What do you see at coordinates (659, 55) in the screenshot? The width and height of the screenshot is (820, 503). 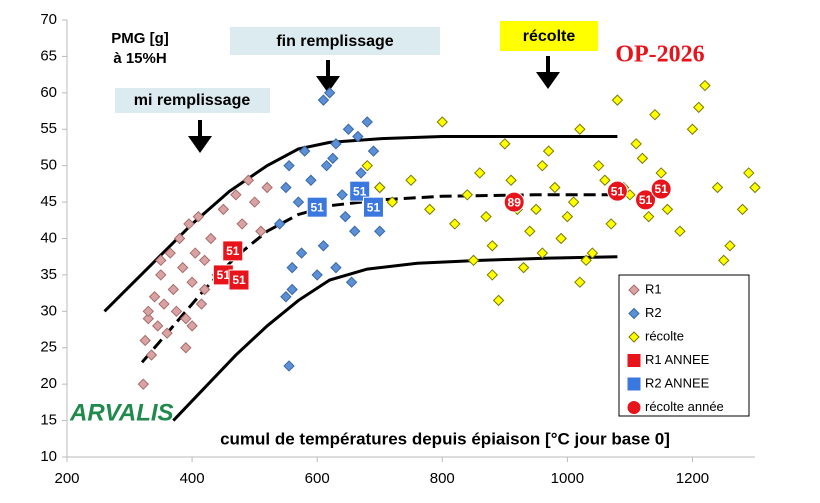 I see `annotation: OP-2026` at bounding box center [659, 55].